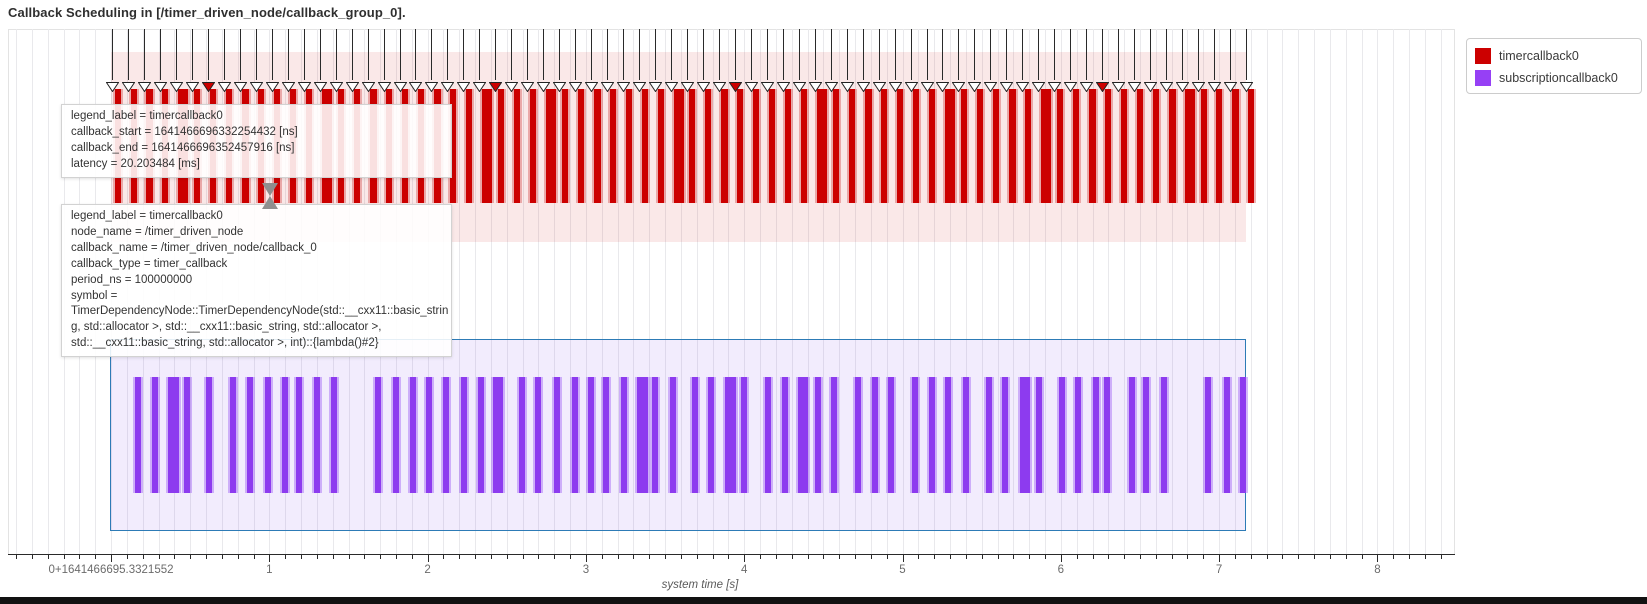 Image resolution: width=1647 pixels, height=604 pixels. Describe the element at coordinates (1554, 56) in the screenshot. I see `legend-item: timercallback0` at that location.